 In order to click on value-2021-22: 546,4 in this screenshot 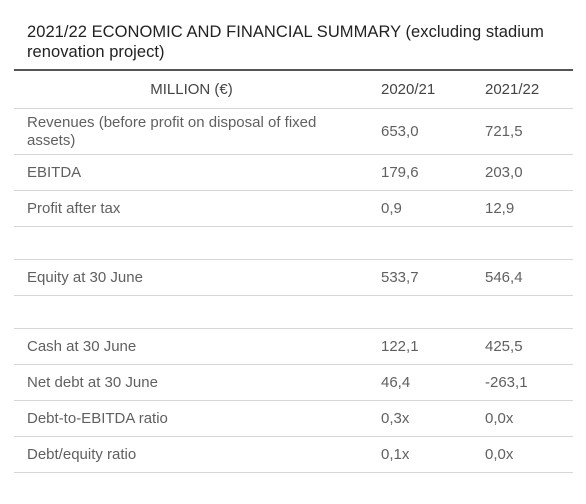, I will do `click(523, 277)`.